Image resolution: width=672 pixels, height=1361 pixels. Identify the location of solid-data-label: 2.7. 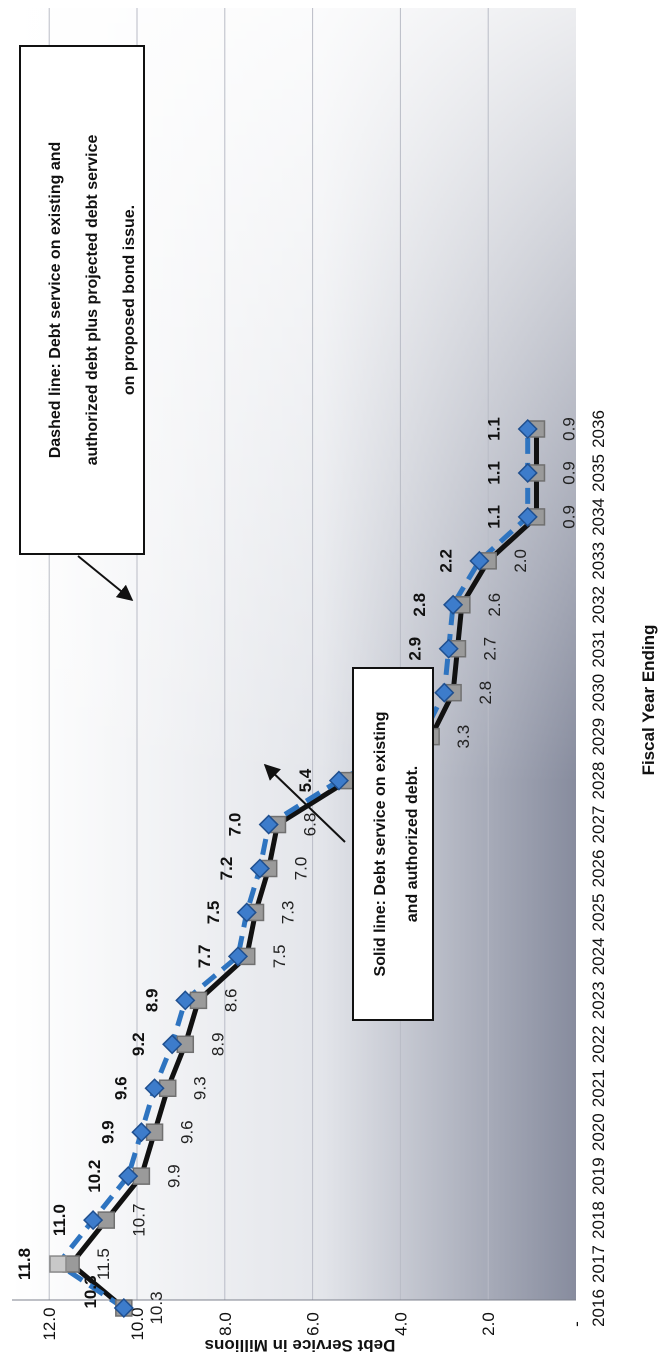
(489, 649).